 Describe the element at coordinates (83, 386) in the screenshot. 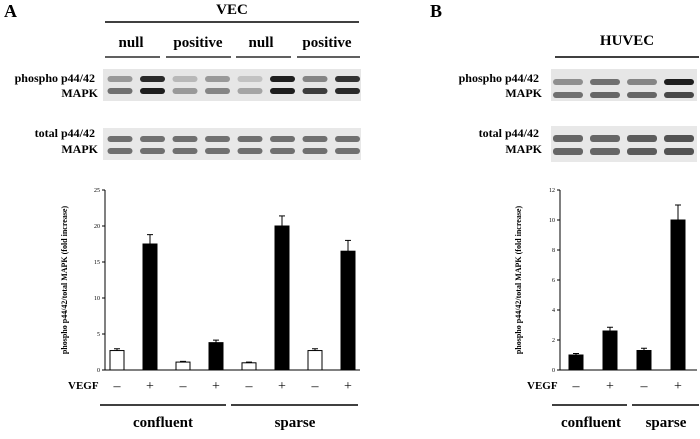

I see `panel-a-vegf-label: VEGF` at that location.